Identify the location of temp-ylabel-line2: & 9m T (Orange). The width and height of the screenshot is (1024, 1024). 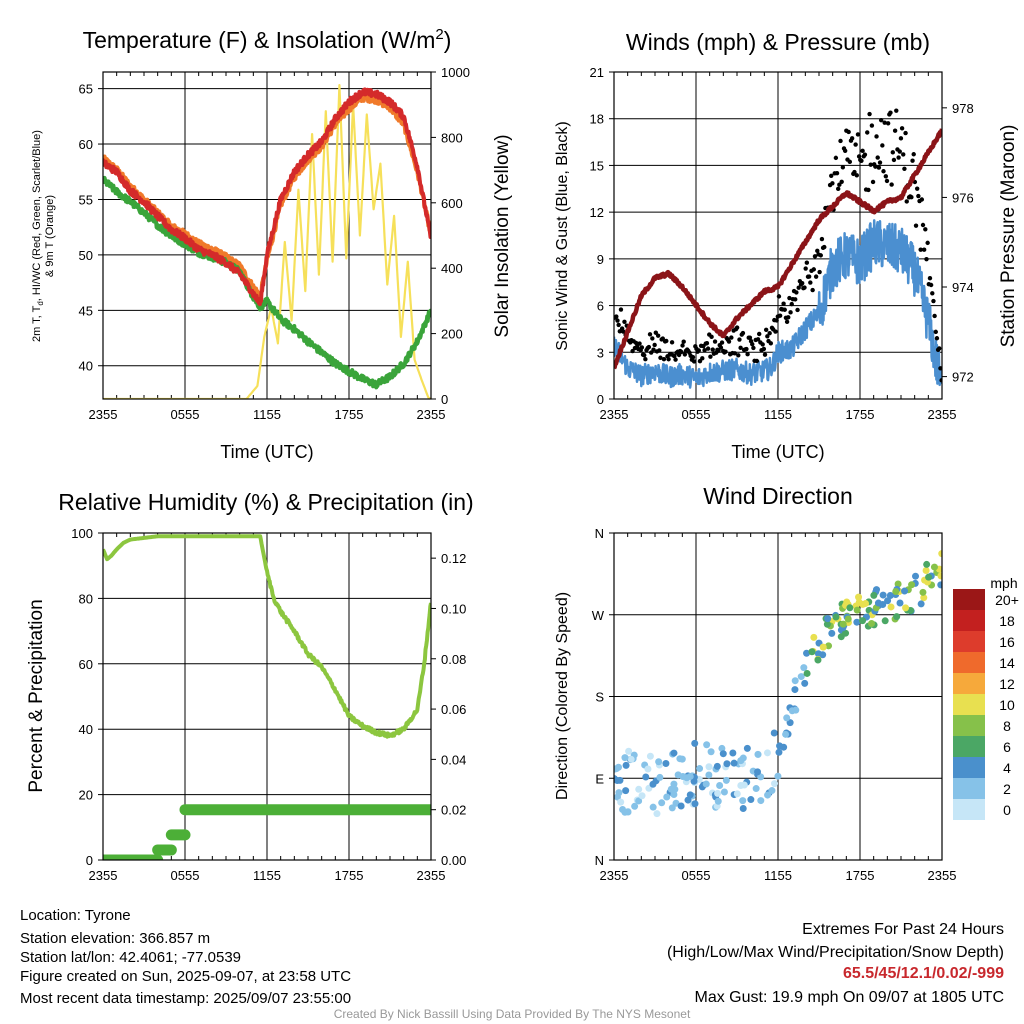
(50, 236).